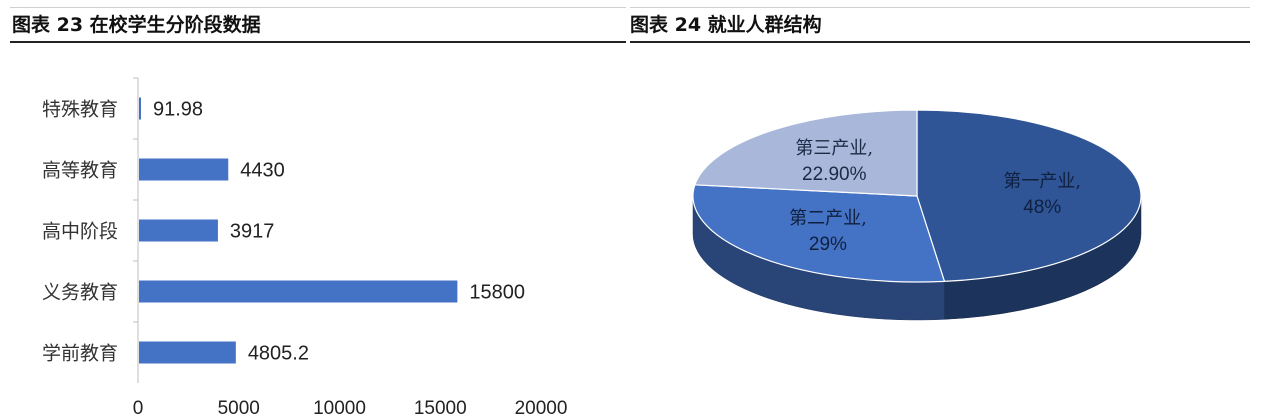 The image size is (1280, 416). I want to click on bar-category-label: 高等教育, so click(80, 171).